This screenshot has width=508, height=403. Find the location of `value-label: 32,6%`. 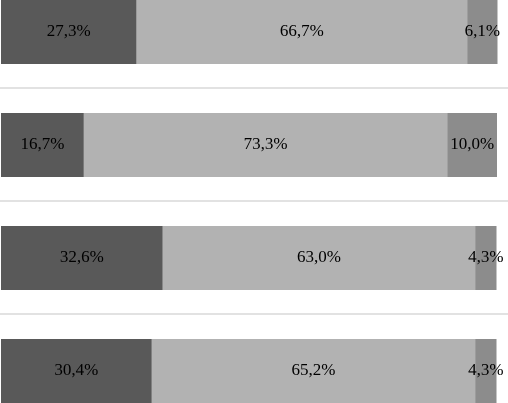

value-label: 32,6% is located at coordinates (82, 256).